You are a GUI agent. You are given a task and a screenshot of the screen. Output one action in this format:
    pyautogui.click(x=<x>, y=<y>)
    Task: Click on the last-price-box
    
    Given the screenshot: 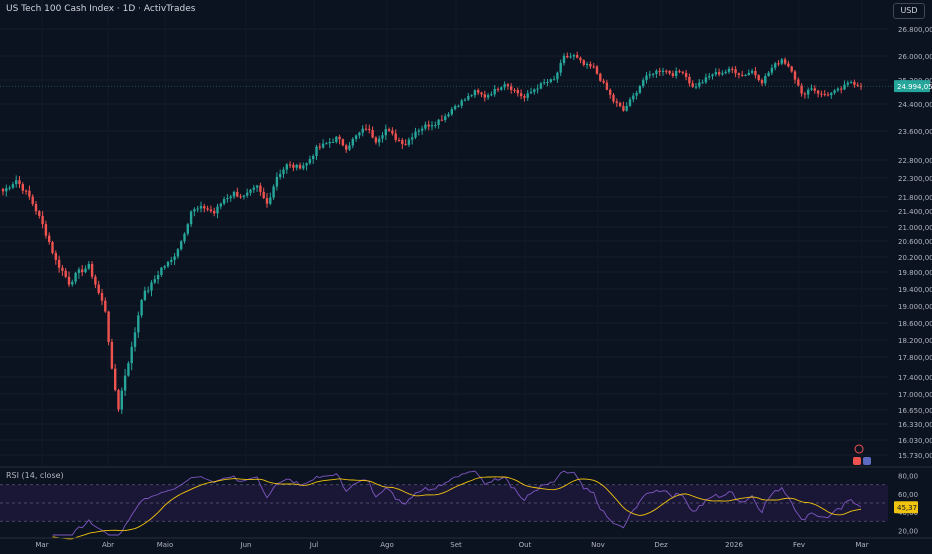 What is the action you would take?
    pyautogui.click(x=912, y=86)
    